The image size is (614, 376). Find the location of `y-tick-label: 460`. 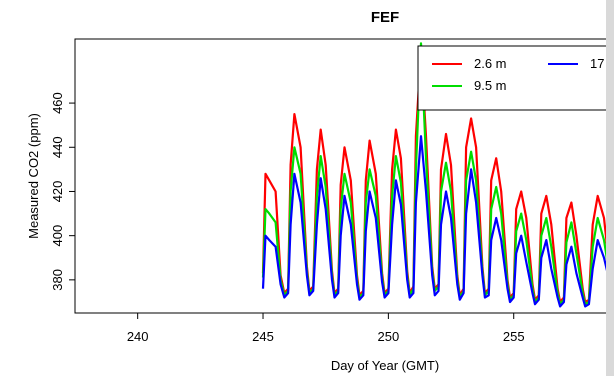

y-tick-label: 460 is located at coordinates (57, 103).